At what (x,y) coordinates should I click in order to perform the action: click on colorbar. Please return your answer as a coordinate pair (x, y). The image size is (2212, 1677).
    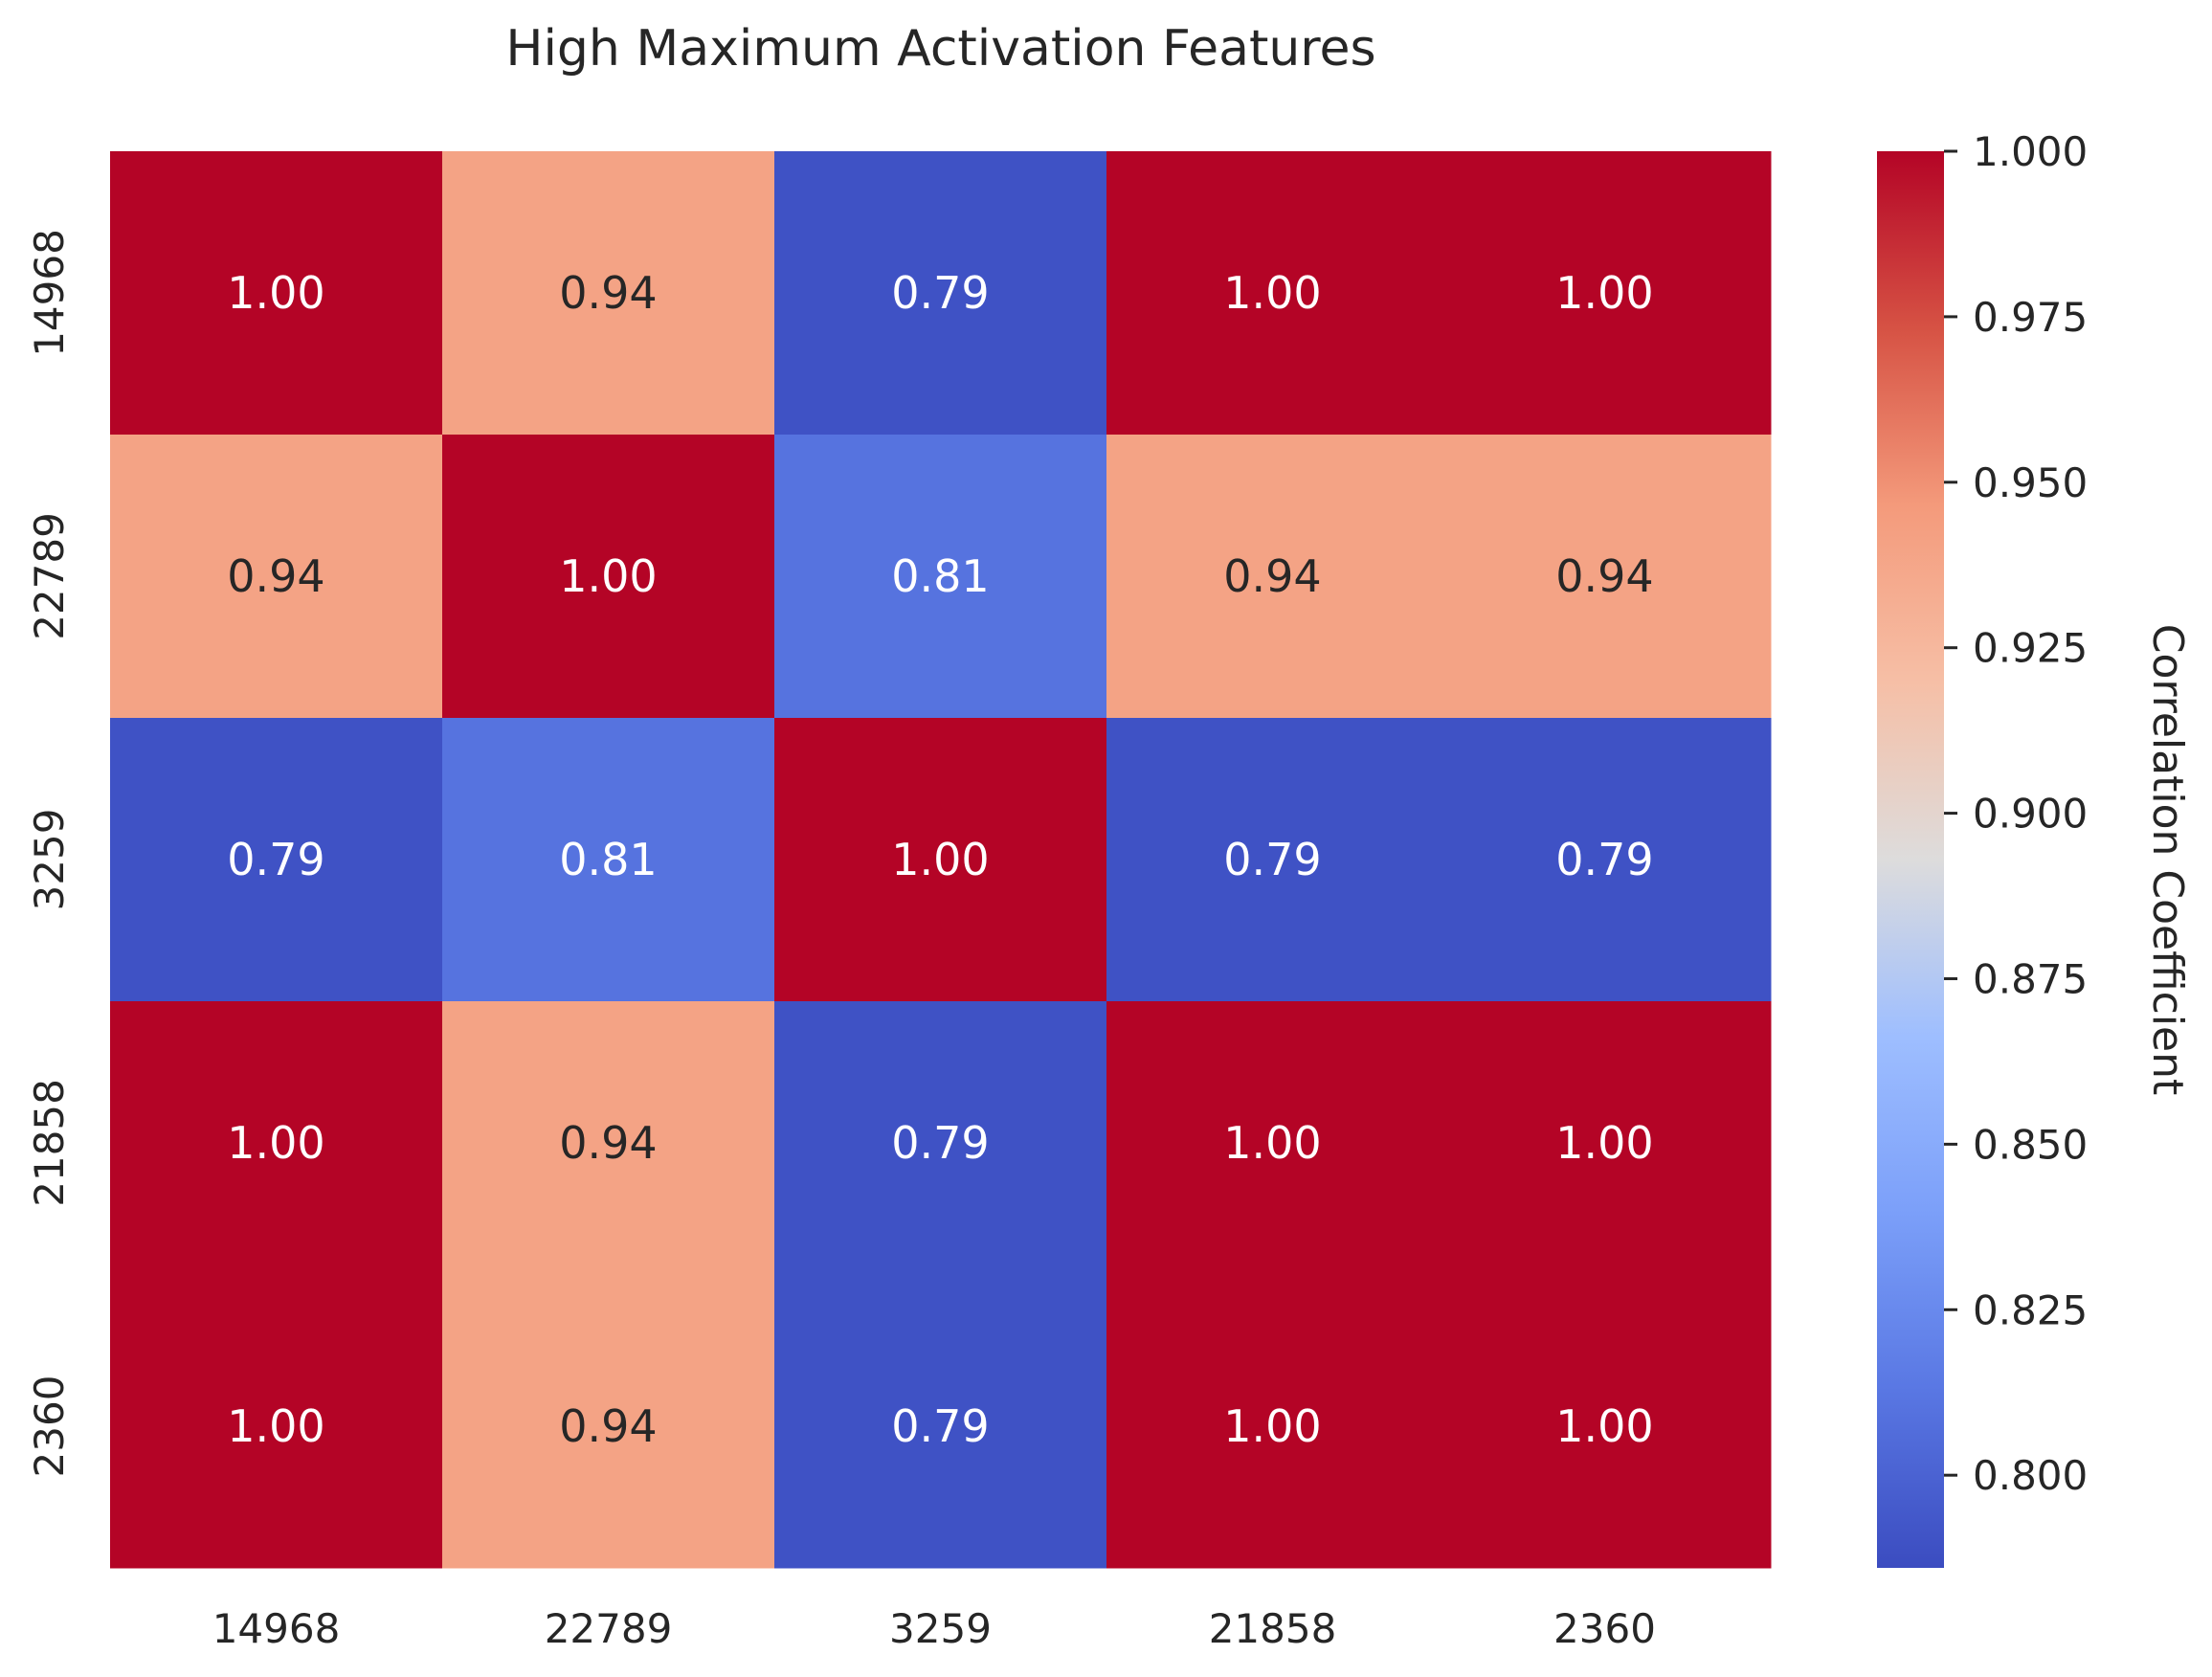
    Looking at the image, I should click on (1911, 859).